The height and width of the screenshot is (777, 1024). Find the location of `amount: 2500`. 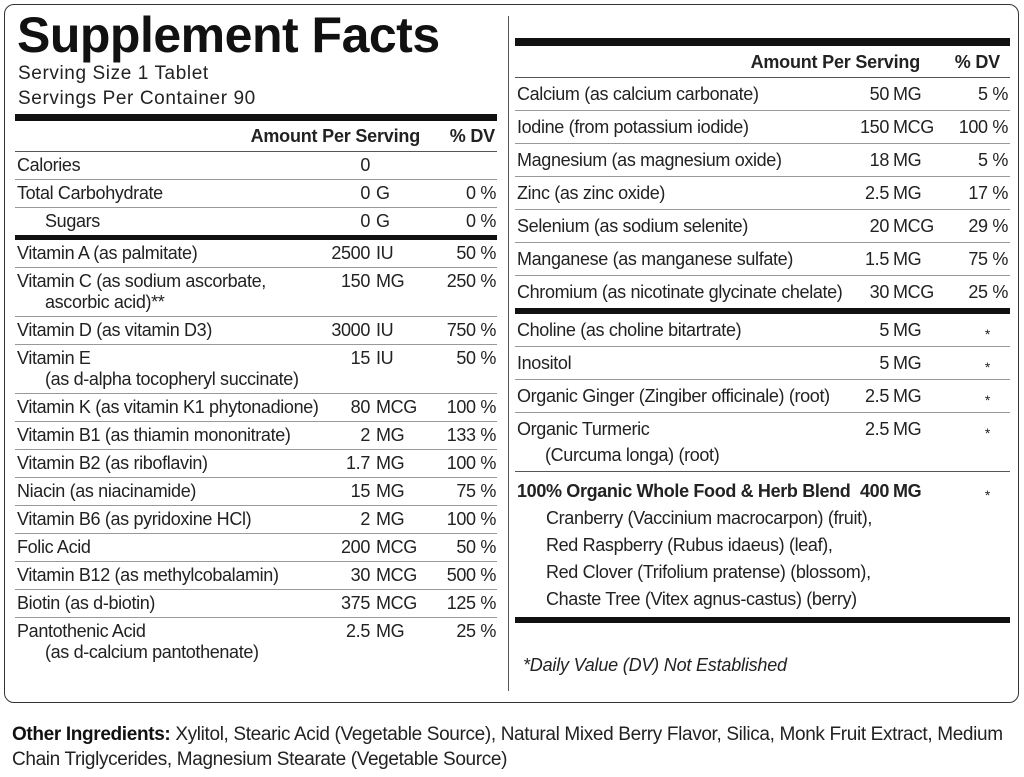

amount: 2500 is located at coordinates (350, 253).